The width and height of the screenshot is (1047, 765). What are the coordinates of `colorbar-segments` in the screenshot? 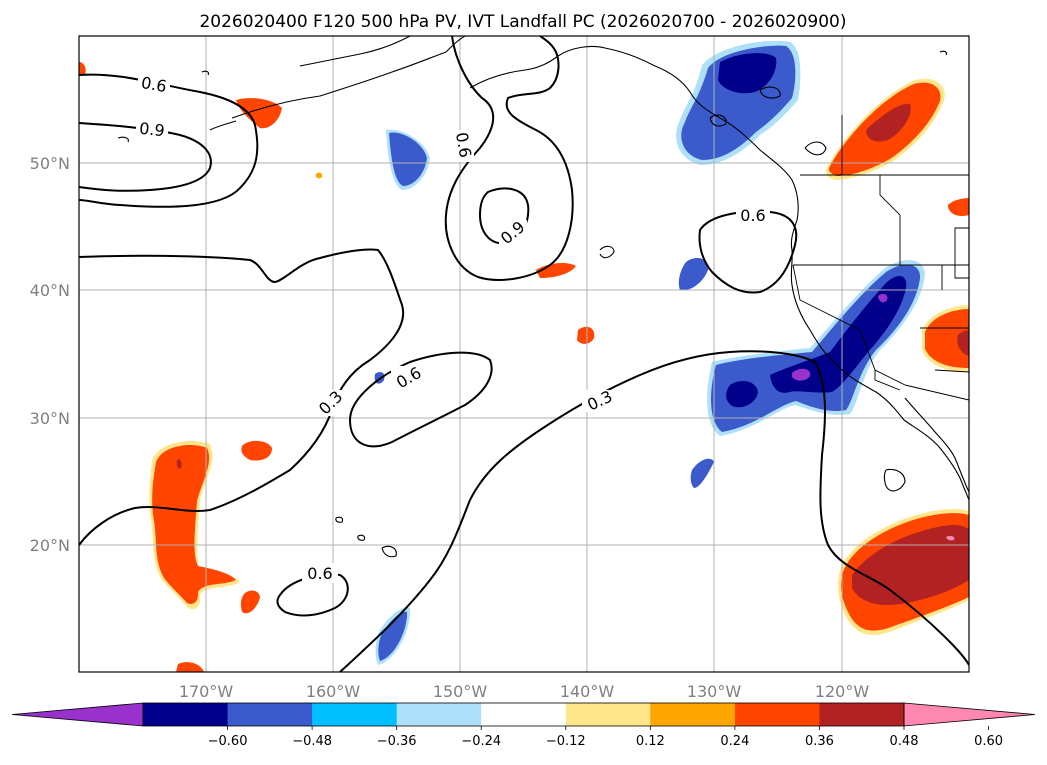 It's located at (523, 714).